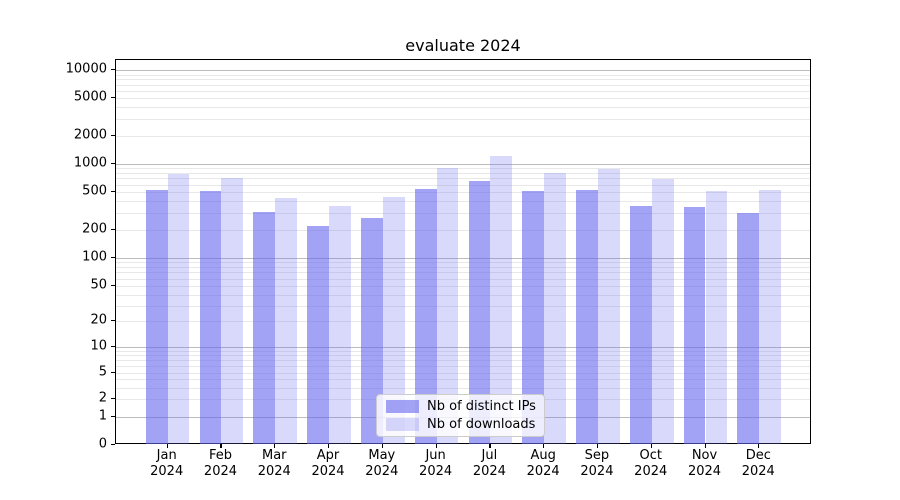 Image resolution: width=900 pixels, height=500 pixels. What do you see at coordinates (102, 372) in the screenshot?
I see `y-axis-label: 5` at bounding box center [102, 372].